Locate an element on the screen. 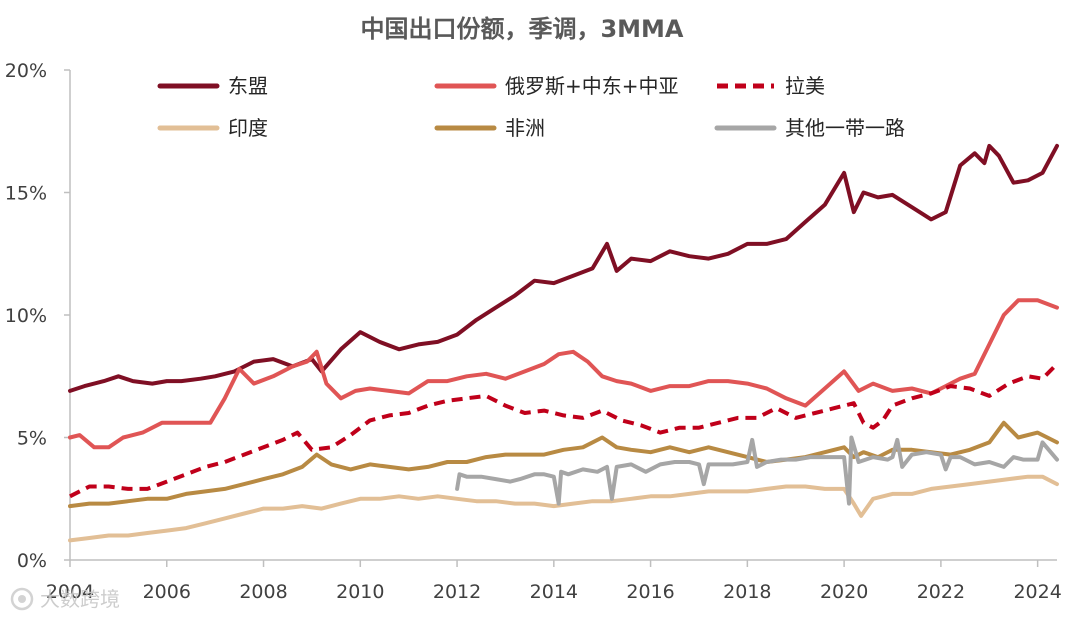  x-tick-label: 2012 is located at coordinates (457, 592).